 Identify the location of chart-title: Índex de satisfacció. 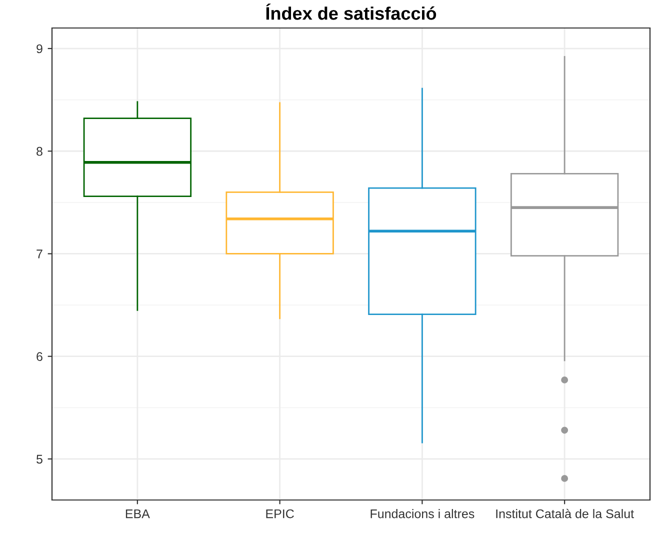
(351, 12).